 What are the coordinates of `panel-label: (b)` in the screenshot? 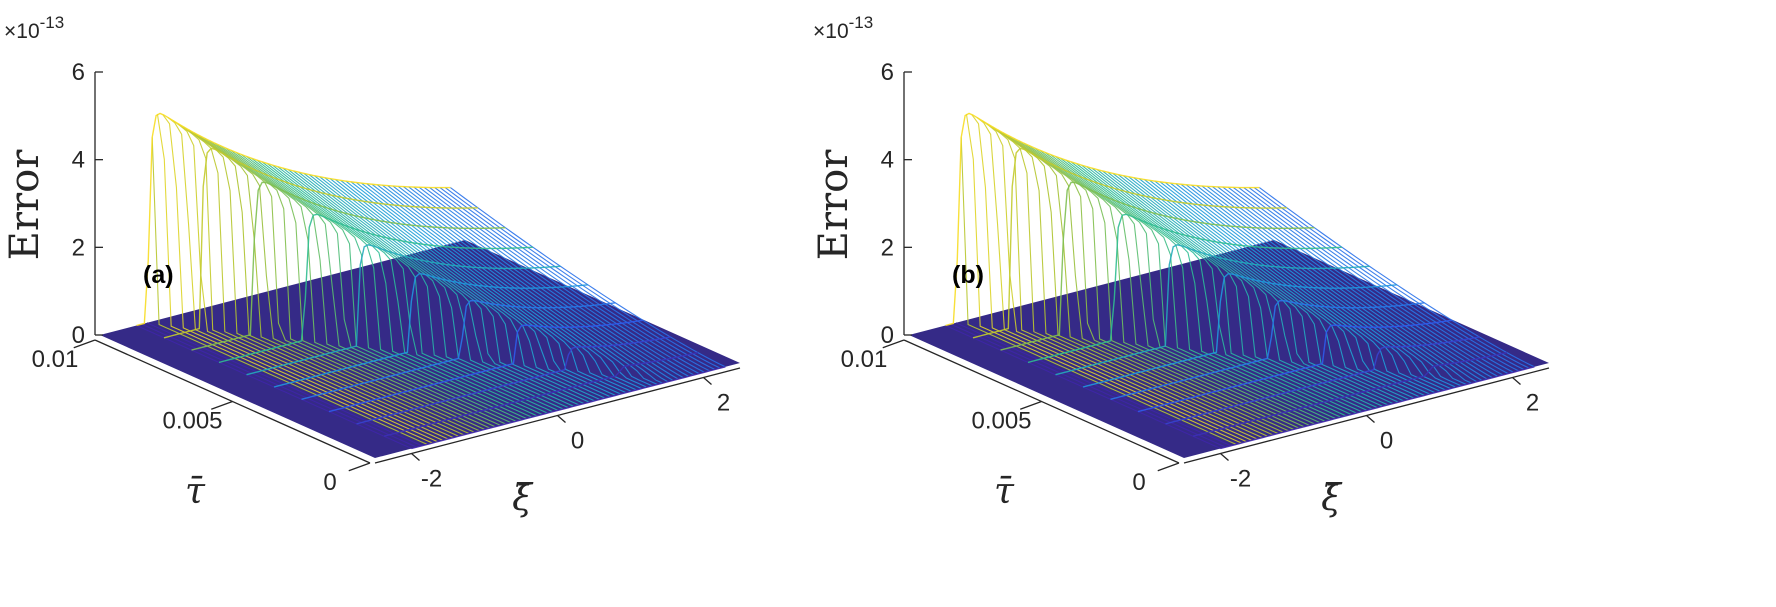 It's located at (968, 275).